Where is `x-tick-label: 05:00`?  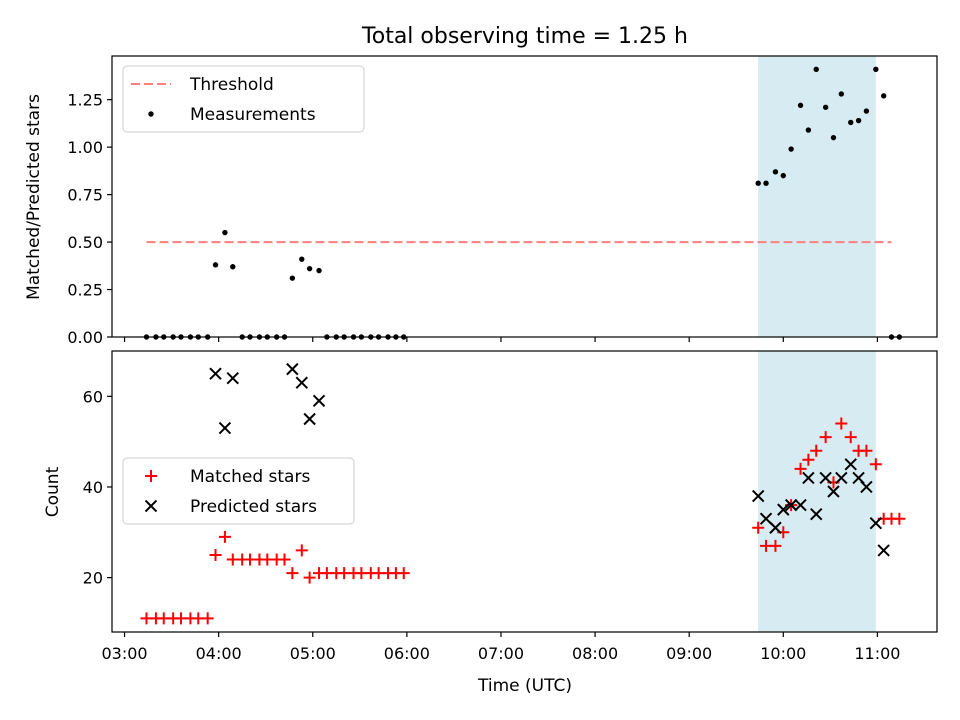
x-tick-label: 05:00 is located at coordinates (313, 653).